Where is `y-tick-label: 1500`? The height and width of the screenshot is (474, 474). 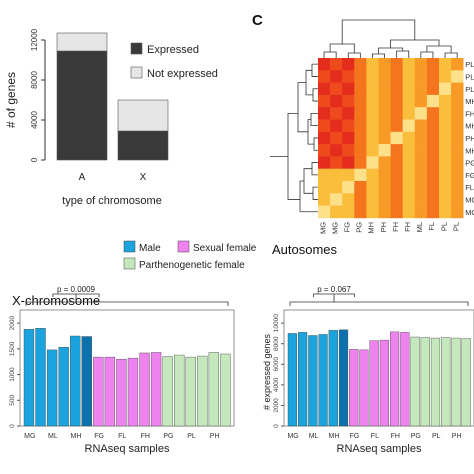 y-tick-label: 1500 is located at coordinates (12, 348).